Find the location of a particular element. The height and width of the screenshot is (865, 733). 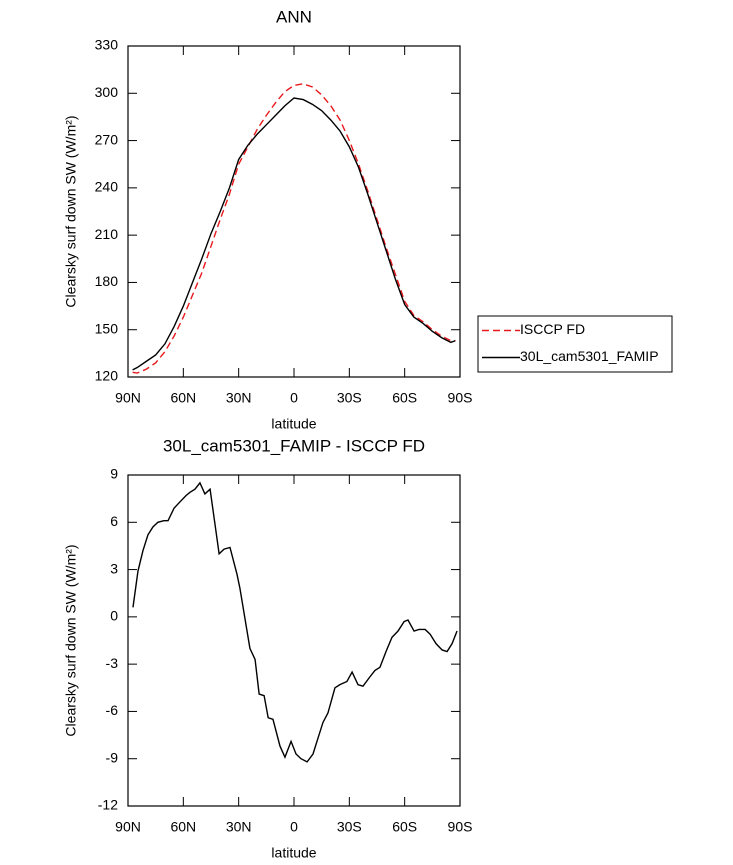

chart-title: ANN is located at coordinates (294, 16).